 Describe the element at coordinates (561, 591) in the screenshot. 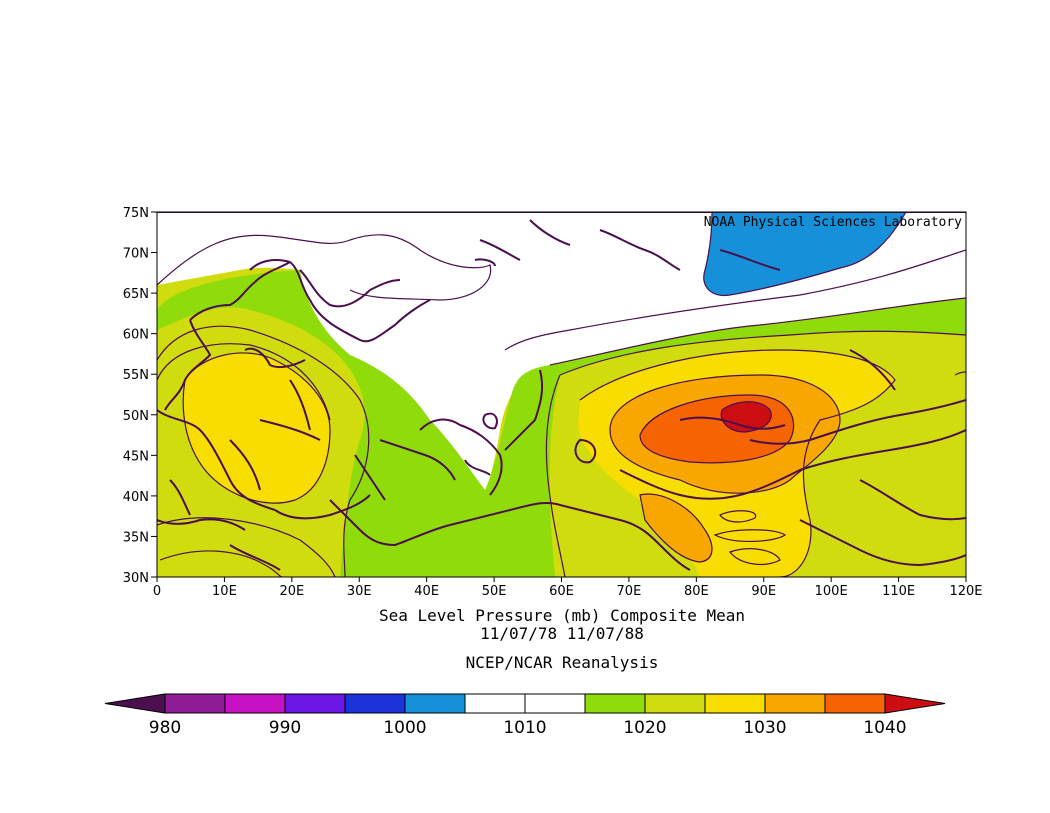

I see `lon-tick-label: 60E` at that location.